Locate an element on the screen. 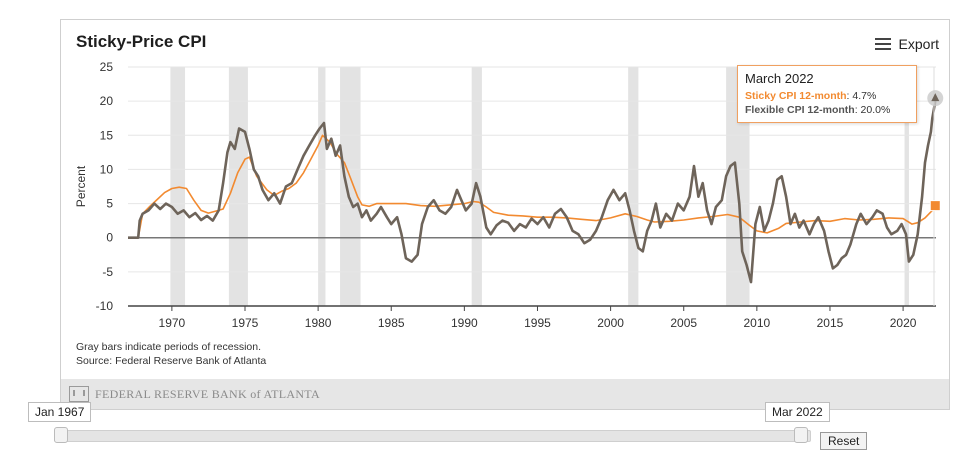 This screenshot has width=967, height=462. footer-bar: FEDERAL RESERVE BANK of ATLANTA is located at coordinates (505, 394).